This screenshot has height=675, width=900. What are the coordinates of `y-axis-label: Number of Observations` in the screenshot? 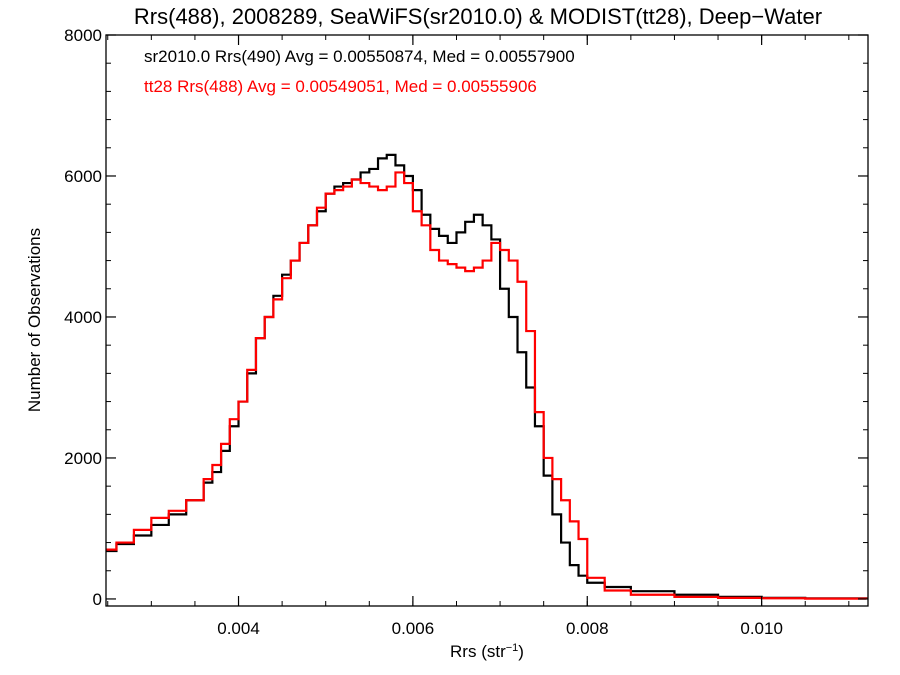 It's located at (34, 320).